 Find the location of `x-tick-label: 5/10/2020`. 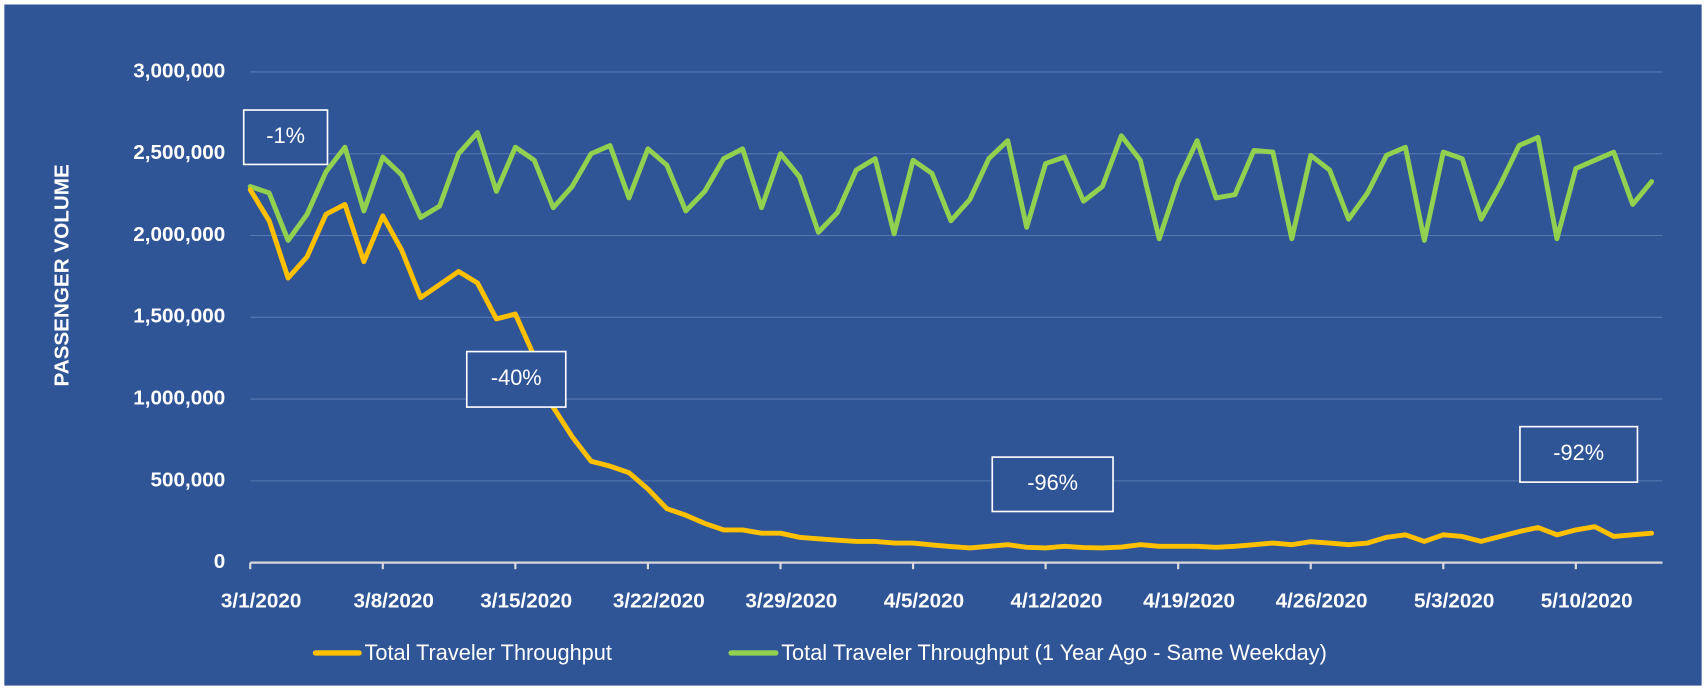

x-tick-label: 5/10/2020 is located at coordinates (1587, 600).